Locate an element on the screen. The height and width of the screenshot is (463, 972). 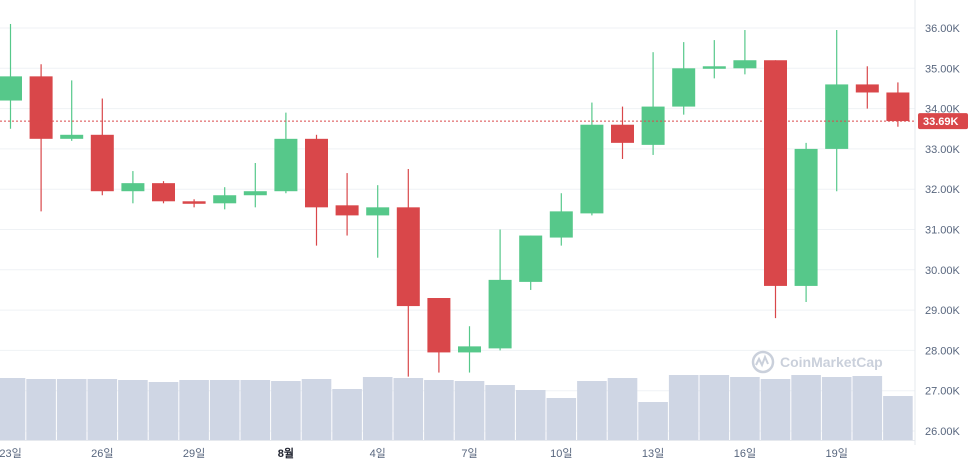
y-tick-label: 31.00K is located at coordinates (943, 231).